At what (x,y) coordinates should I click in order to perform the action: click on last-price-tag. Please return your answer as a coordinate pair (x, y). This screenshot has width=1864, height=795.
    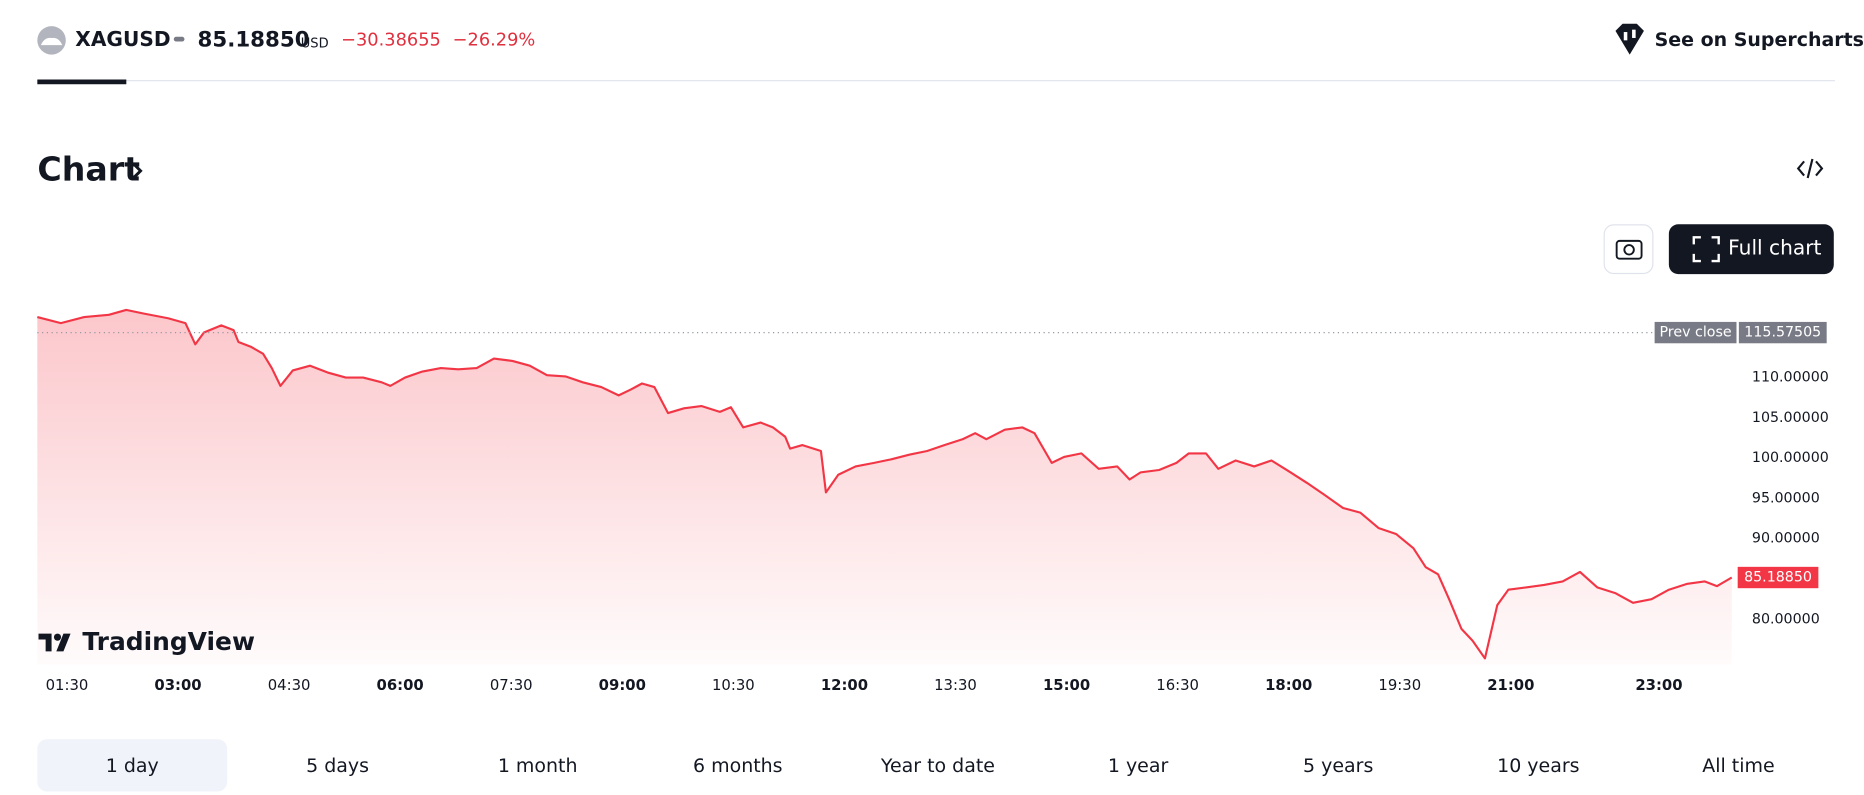
    Looking at the image, I should click on (1778, 577).